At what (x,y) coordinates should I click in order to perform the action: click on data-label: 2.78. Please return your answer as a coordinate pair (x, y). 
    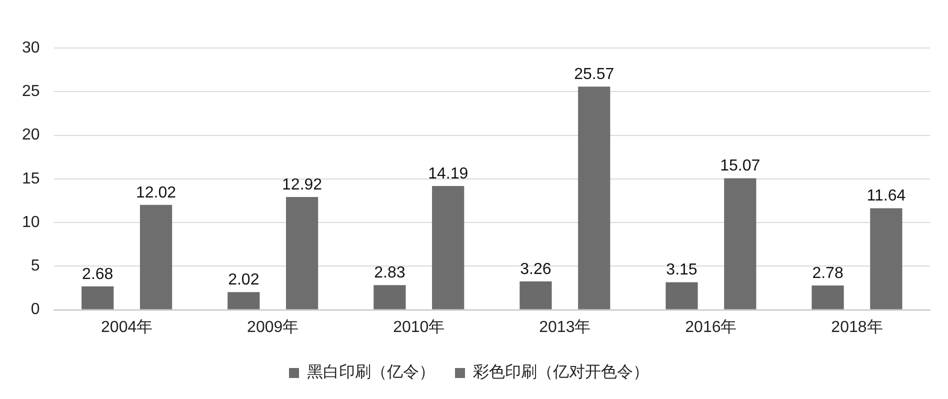
    Looking at the image, I should click on (828, 273).